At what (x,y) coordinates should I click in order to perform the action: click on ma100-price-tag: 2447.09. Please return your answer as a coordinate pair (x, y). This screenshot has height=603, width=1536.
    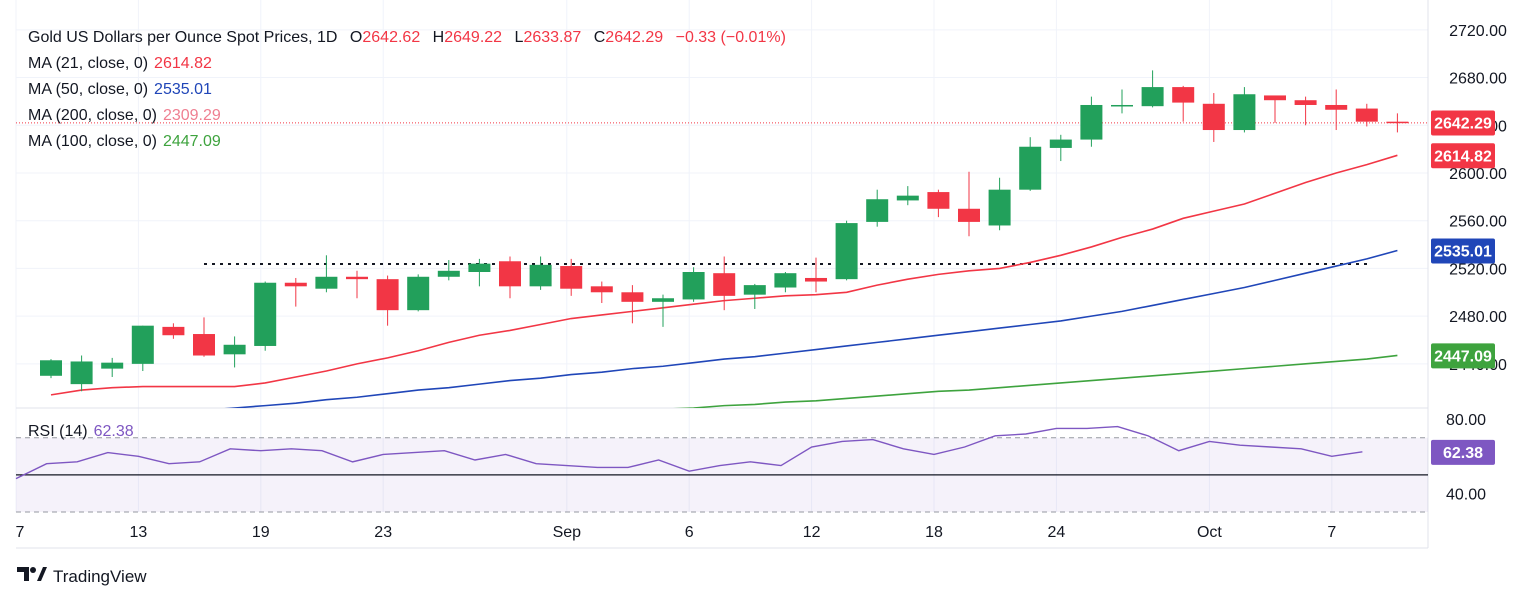
    Looking at the image, I should click on (1463, 356).